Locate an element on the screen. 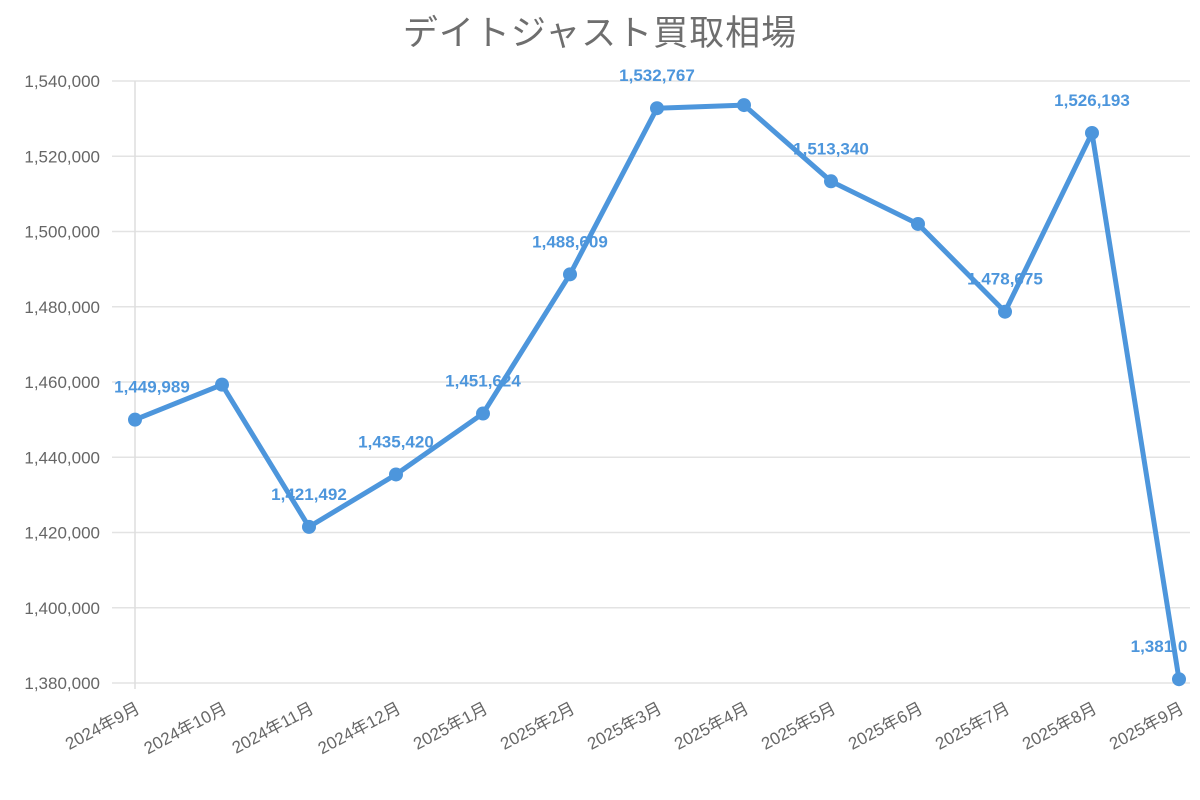 The height and width of the screenshot is (800, 1200). y-axis-tick-label: 1,520,000 is located at coordinates (62, 156).